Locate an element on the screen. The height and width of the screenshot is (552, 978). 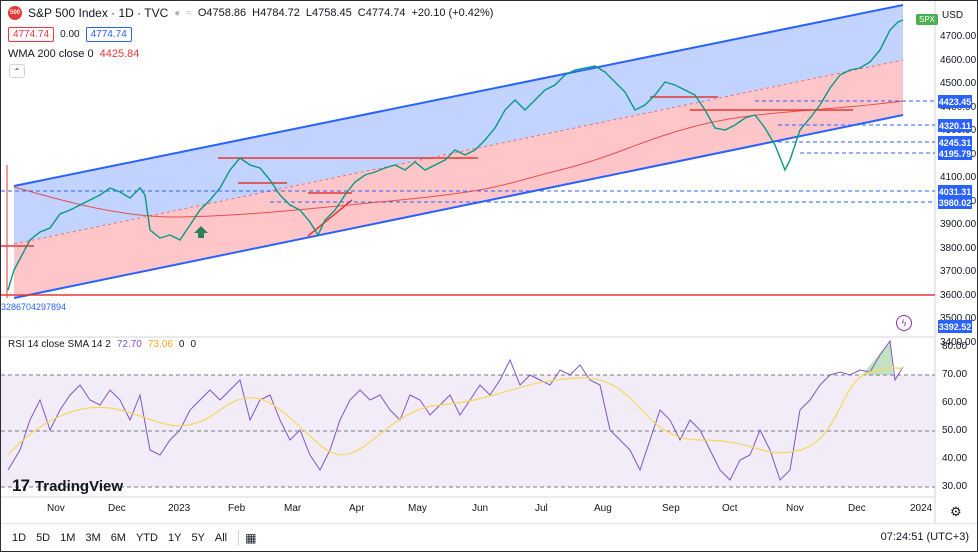
time-tick: Sep is located at coordinates (671, 508).